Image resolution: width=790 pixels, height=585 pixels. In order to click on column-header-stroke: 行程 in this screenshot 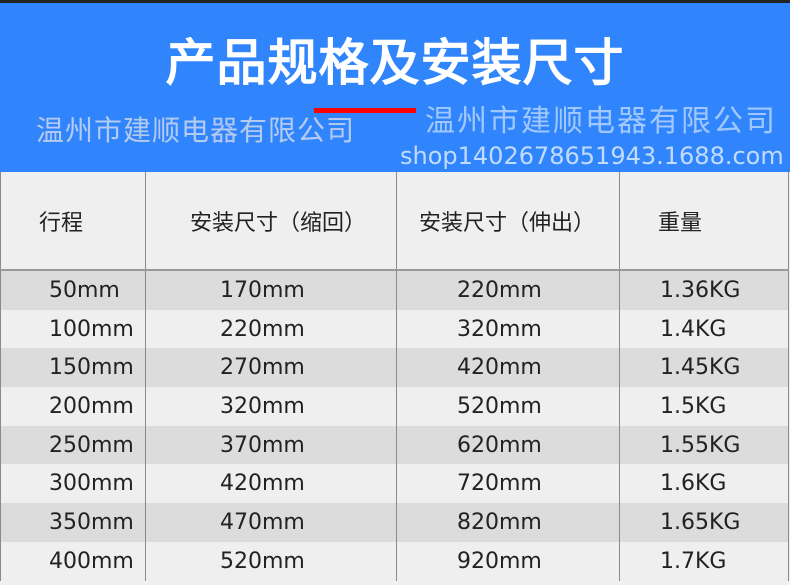, I will do `click(73, 221)`.